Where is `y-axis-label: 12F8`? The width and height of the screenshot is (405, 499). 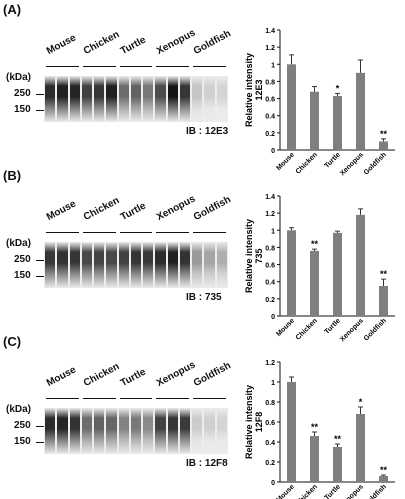 y-axis-label: 12F8 is located at coordinates (259, 422).